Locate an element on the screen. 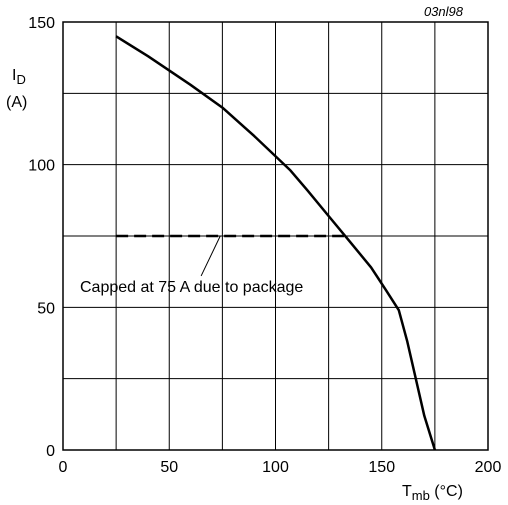  y-tick-label: 150 is located at coordinates (41, 23).